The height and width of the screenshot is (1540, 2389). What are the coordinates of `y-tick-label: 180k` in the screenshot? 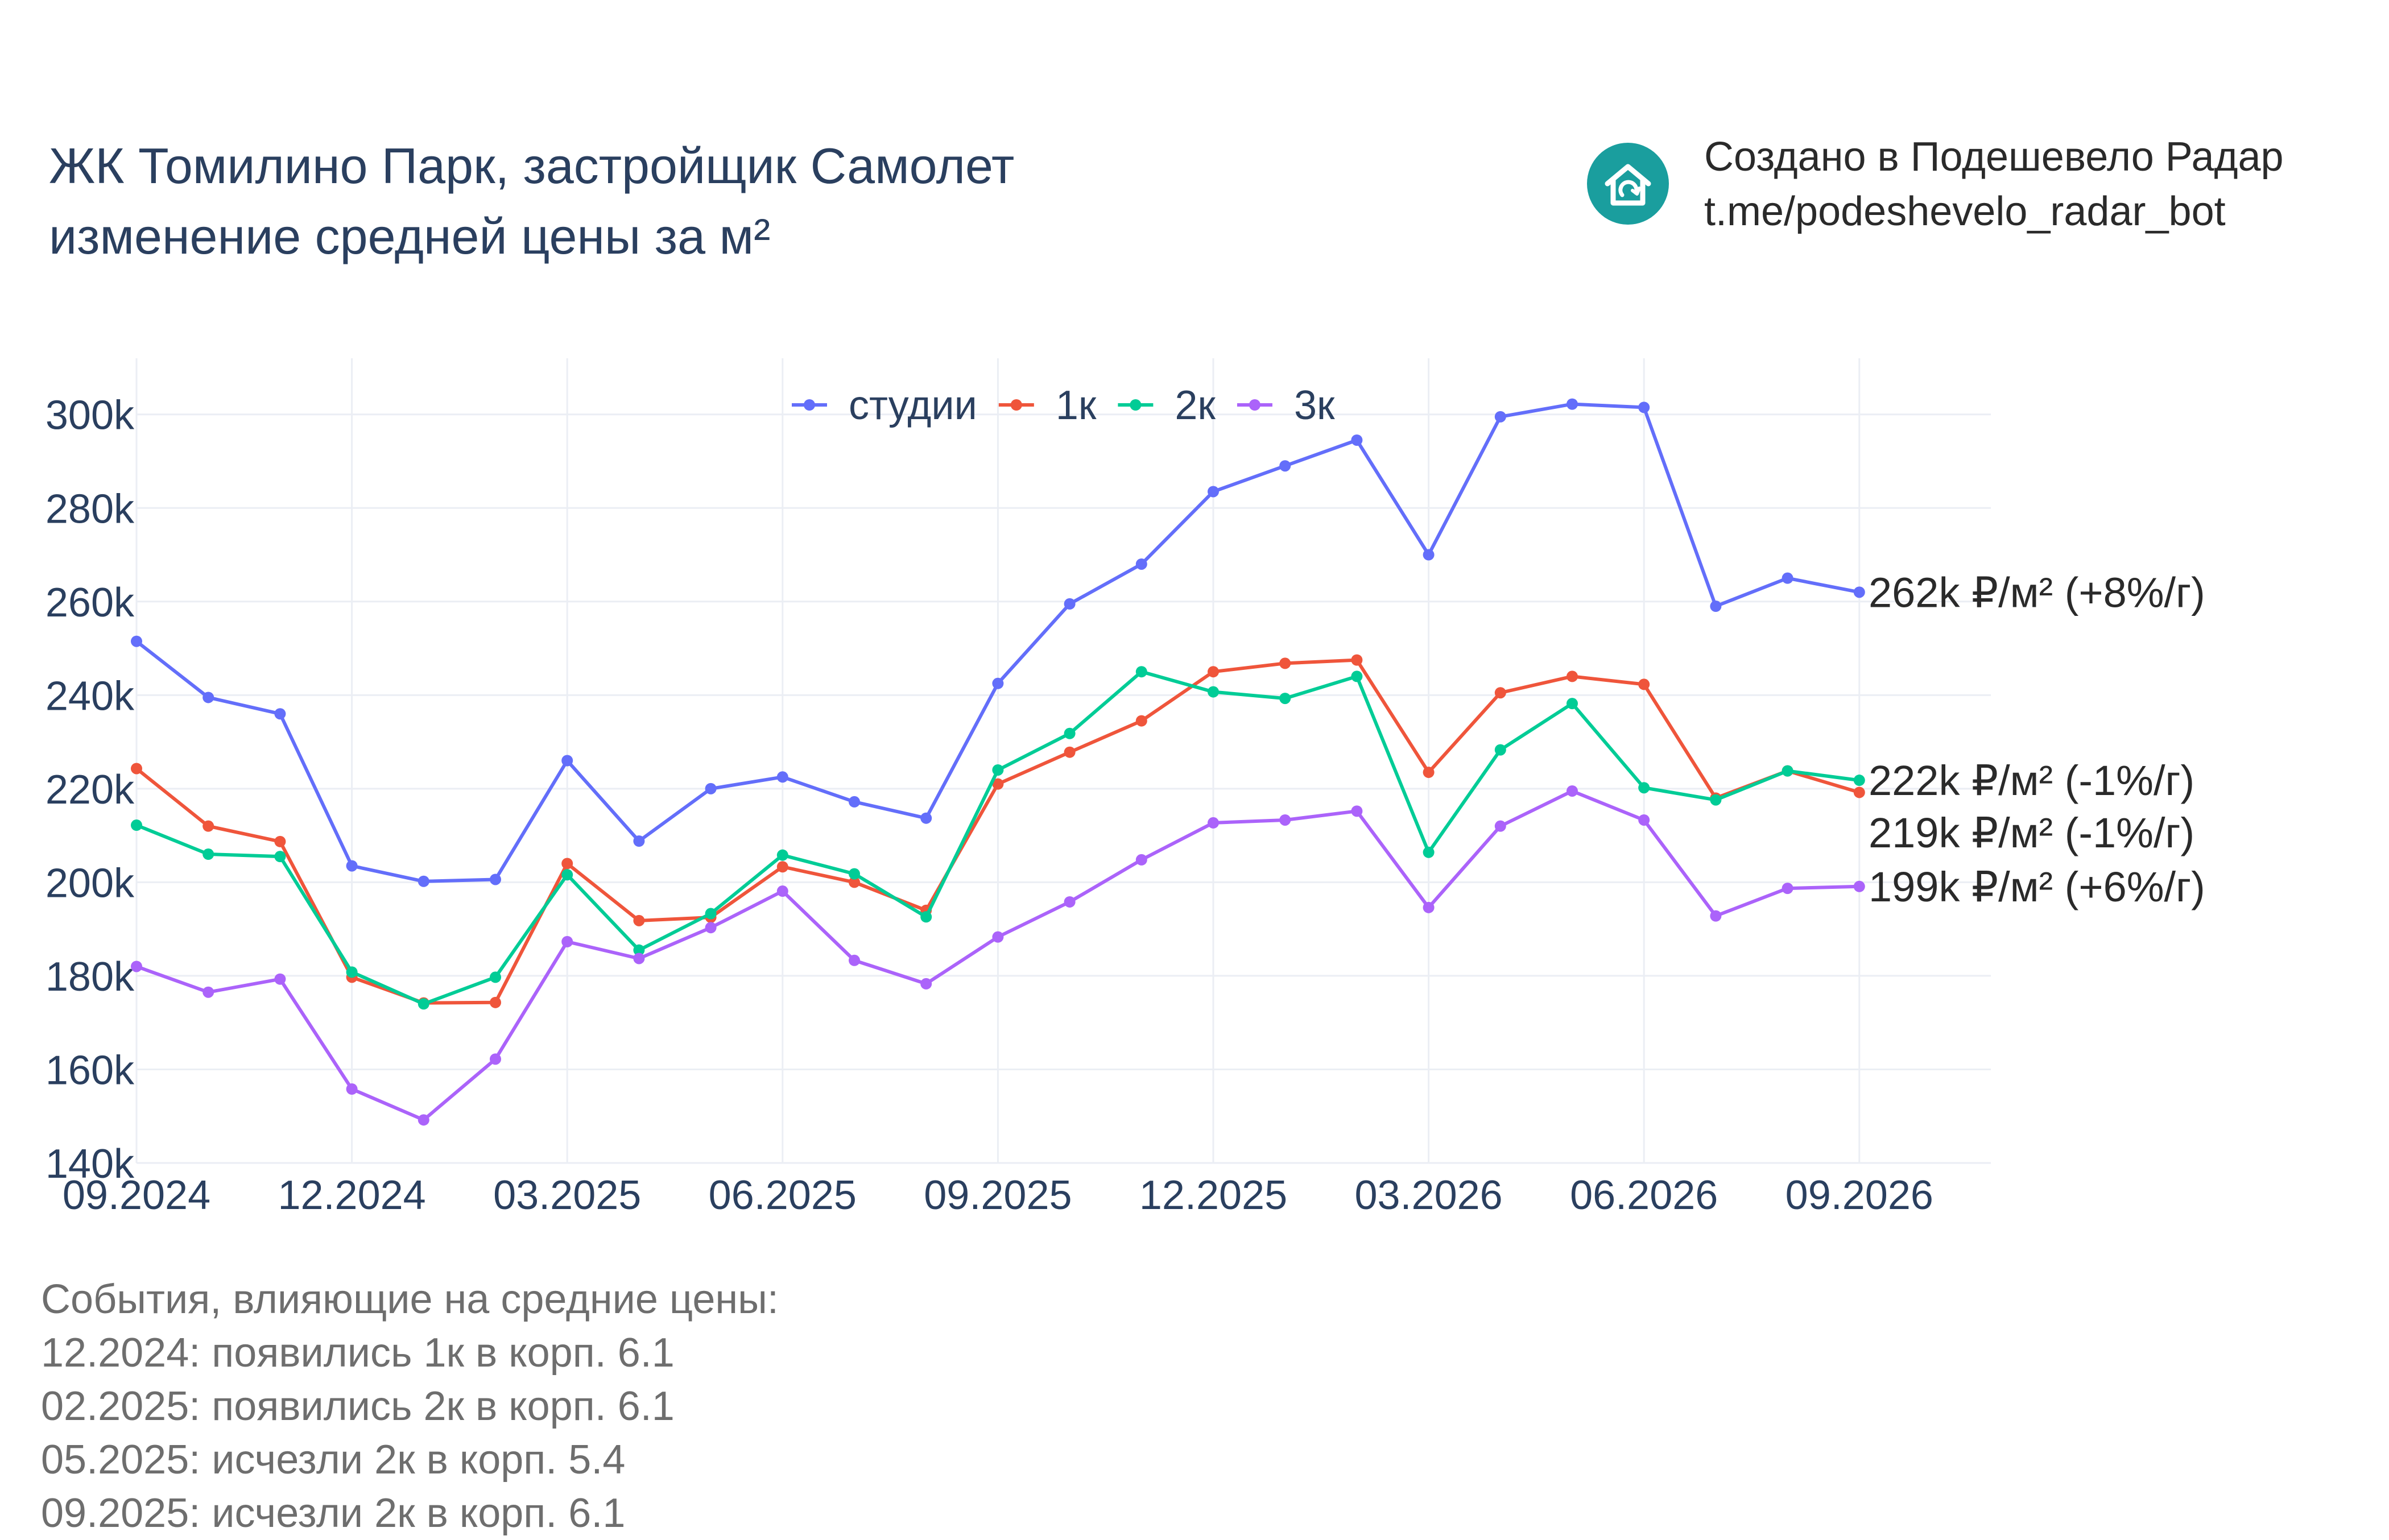 It's located at (90, 977).